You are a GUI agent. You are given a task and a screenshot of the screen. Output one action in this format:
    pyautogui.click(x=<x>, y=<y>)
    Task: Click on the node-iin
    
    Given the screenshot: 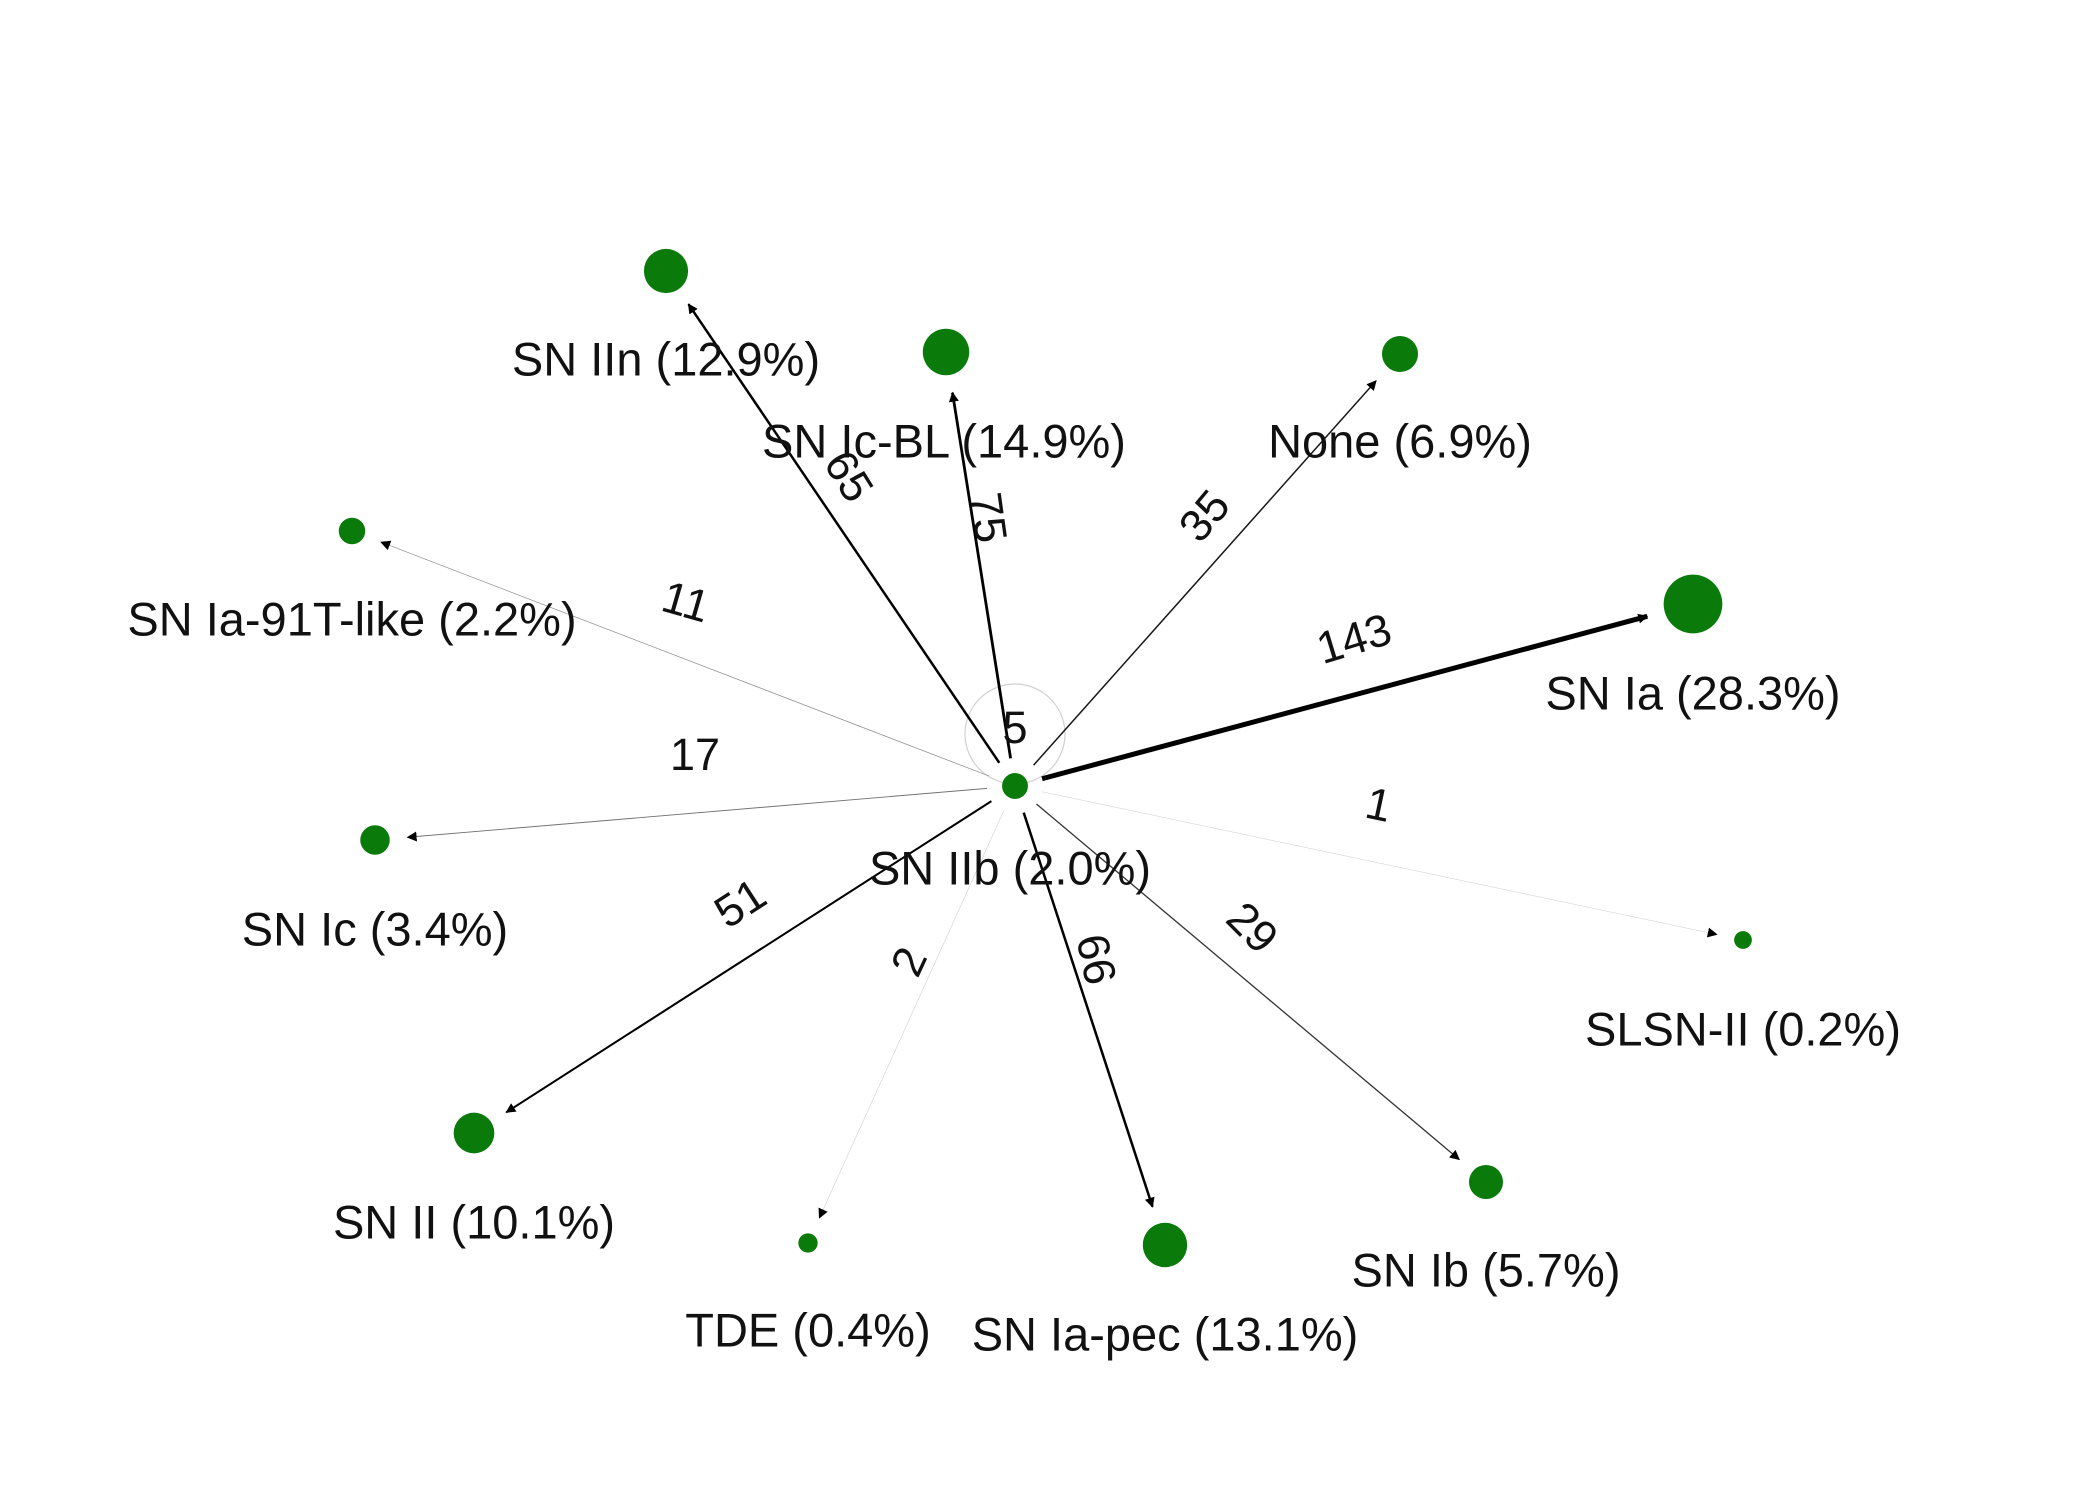 What is the action you would take?
    pyautogui.click(x=666, y=271)
    